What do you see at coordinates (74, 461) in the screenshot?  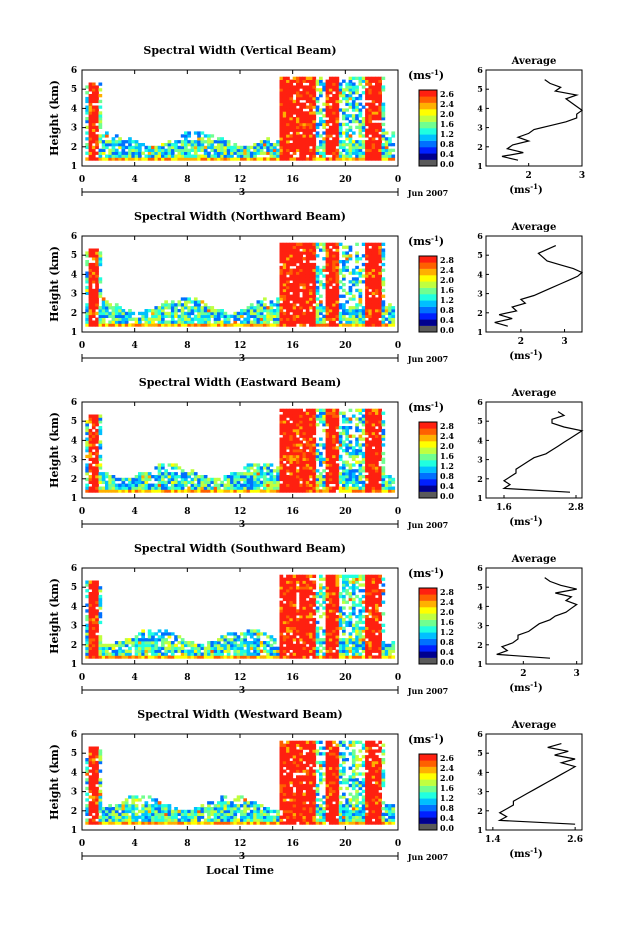 I see `y-tick-label: 3` at bounding box center [74, 461].